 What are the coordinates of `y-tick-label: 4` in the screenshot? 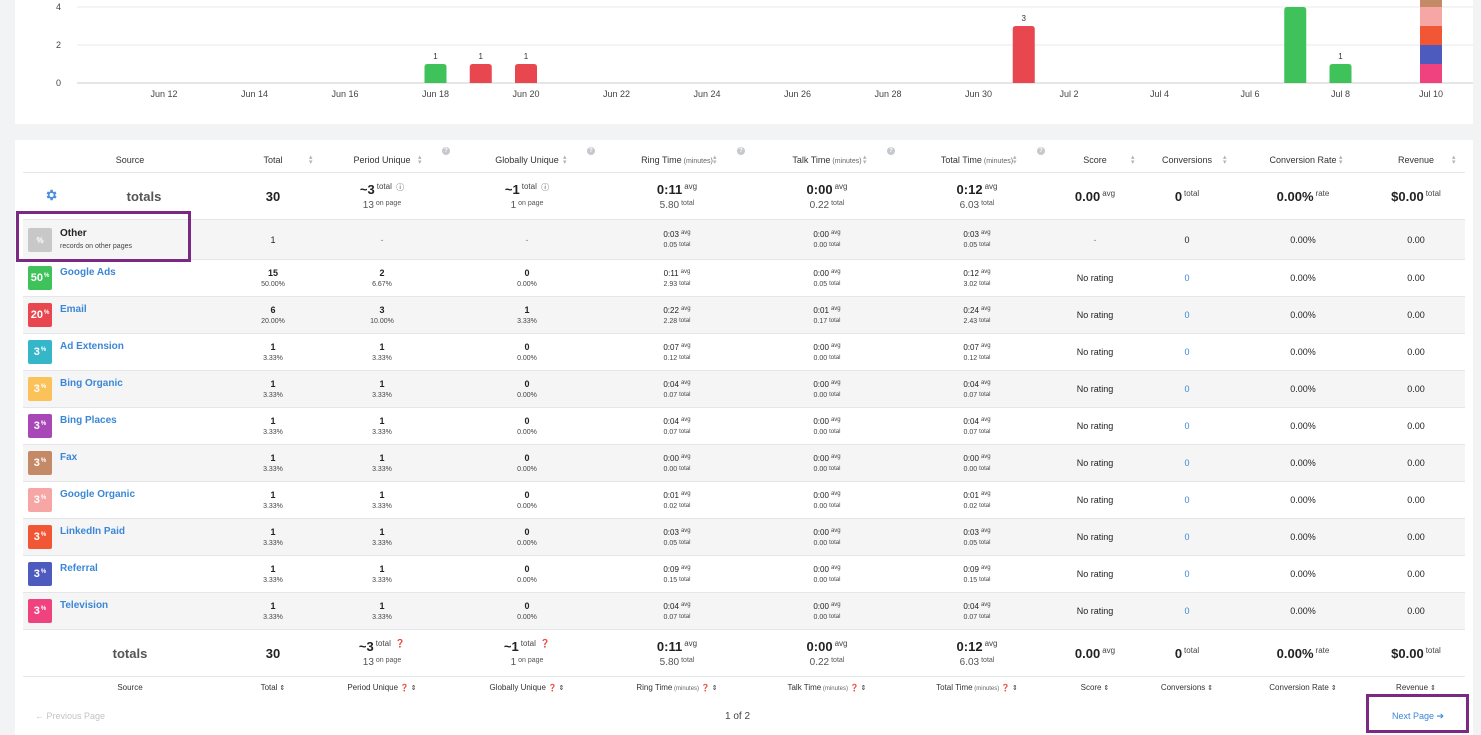 It's located at (58, 7).